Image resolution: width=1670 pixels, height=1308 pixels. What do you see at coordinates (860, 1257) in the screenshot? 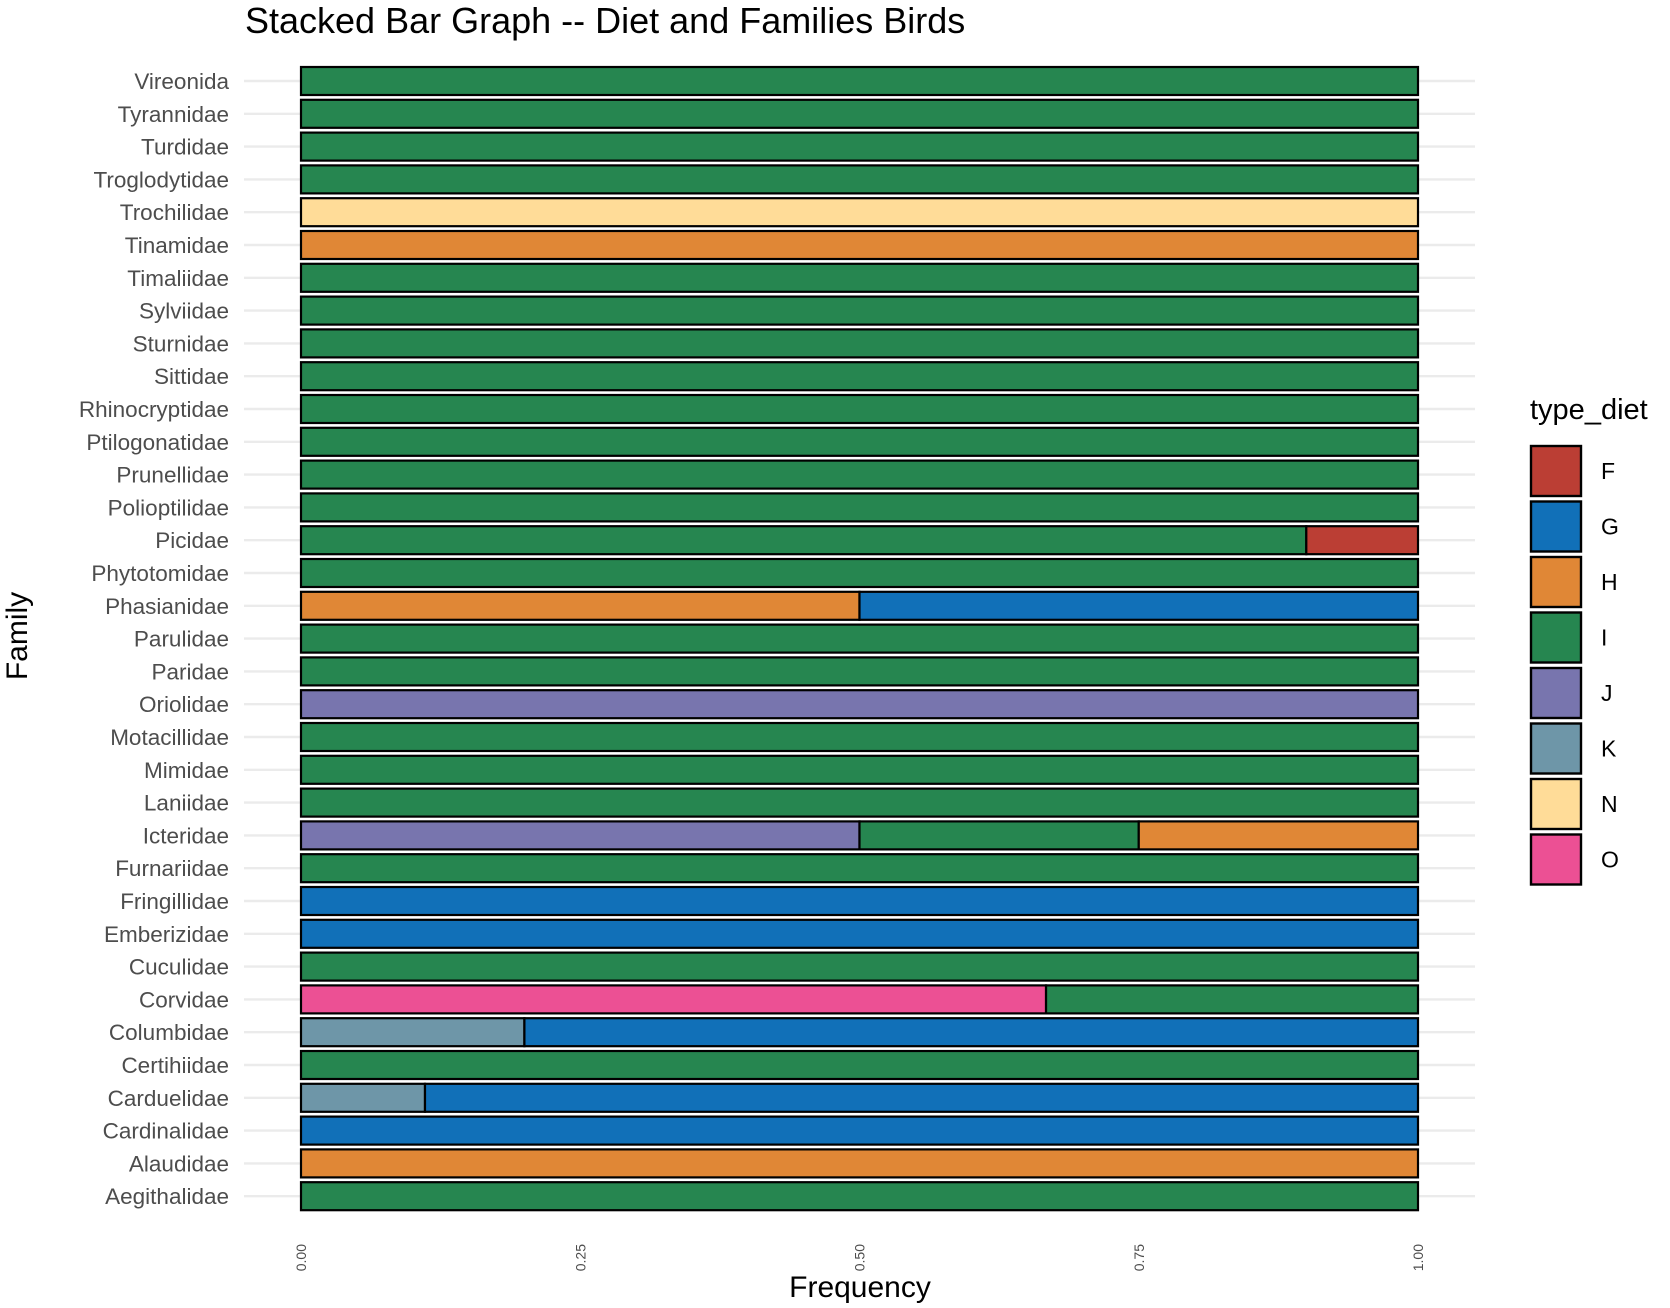
I see `x-tick-label: 0.50` at bounding box center [860, 1257].